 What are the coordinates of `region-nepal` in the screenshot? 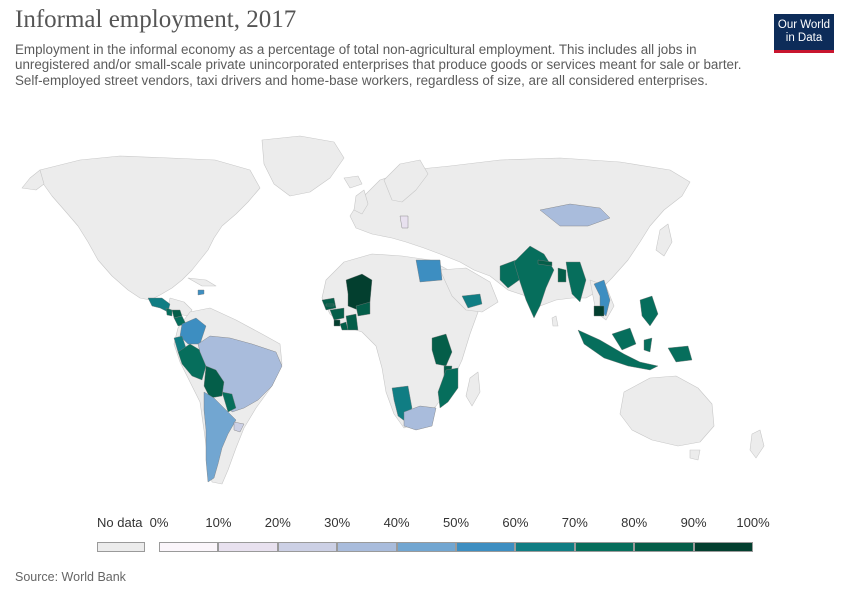 It's located at (545, 263).